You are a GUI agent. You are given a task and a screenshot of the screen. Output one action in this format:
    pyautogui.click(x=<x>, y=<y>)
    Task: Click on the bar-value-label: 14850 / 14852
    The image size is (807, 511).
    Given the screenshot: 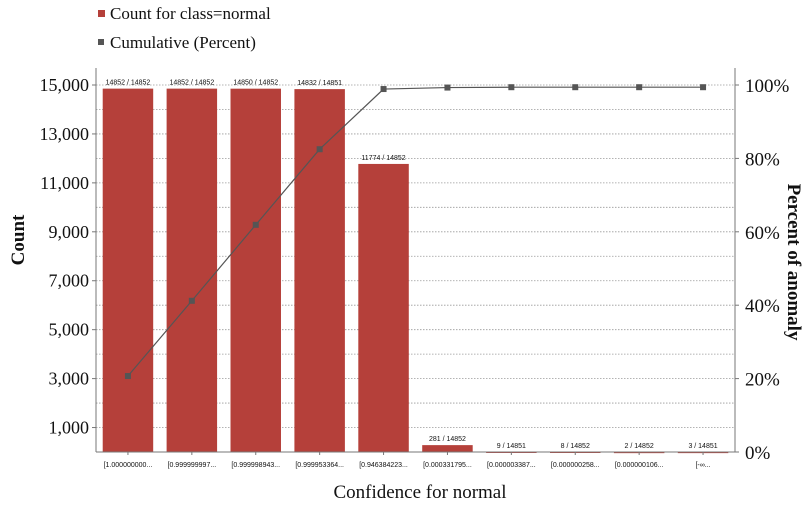 What is the action you would take?
    pyautogui.click(x=255, y=83)
    